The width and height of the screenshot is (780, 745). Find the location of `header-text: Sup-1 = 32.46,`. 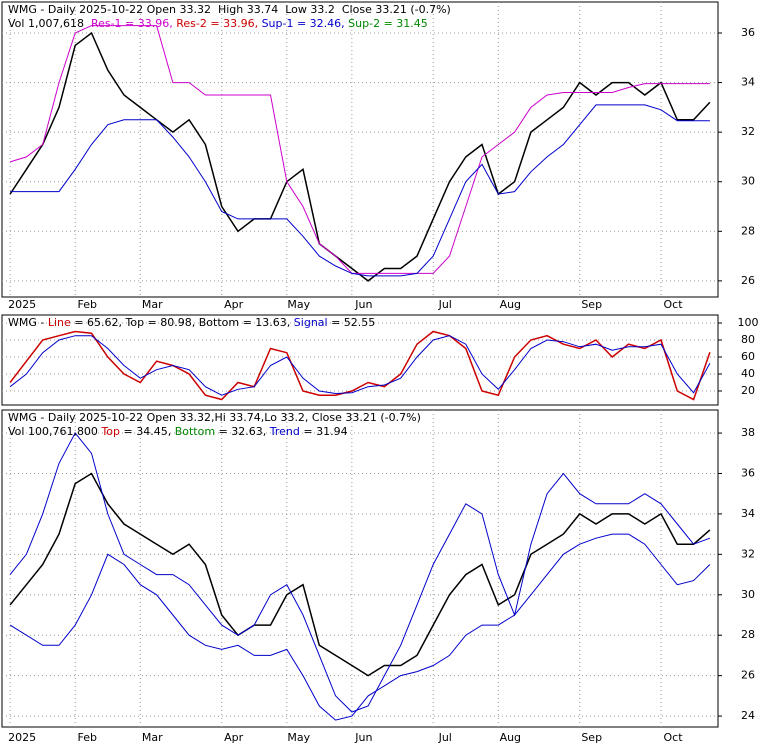

header-text: Sup-1 = 32.46, is located at coordinates (305, 23).